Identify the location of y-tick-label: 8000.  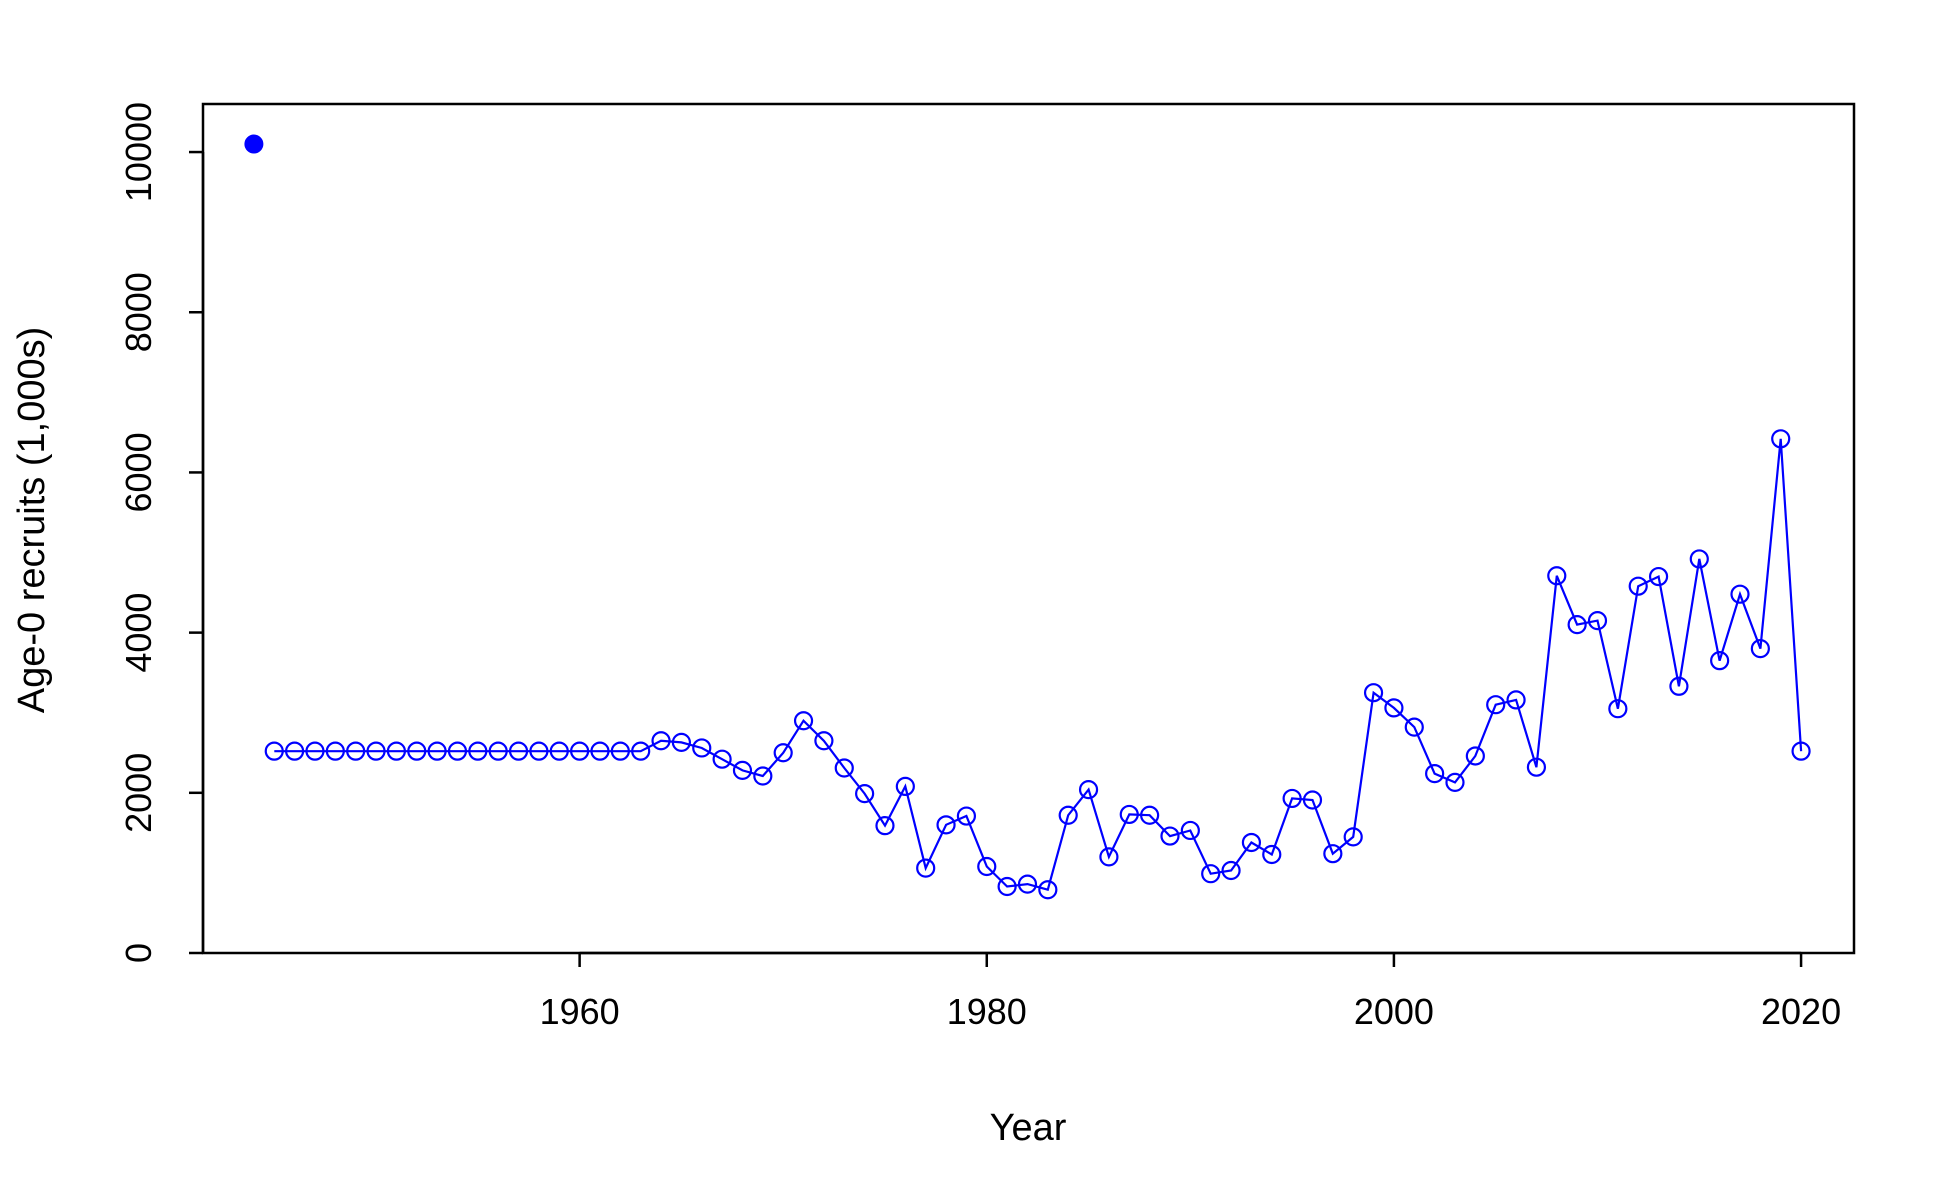
(138, 312).